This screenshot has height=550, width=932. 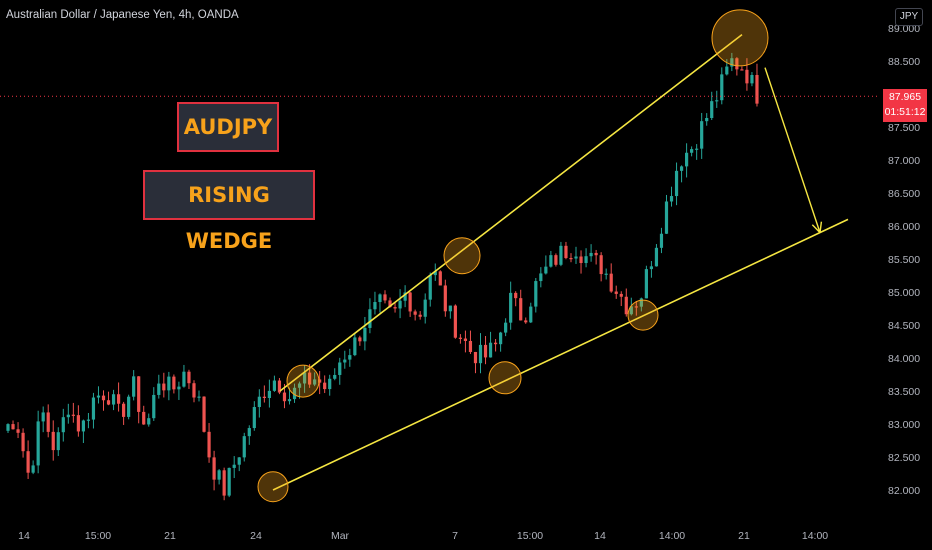 I want to click on price-tick-label: 88.500, so click(x=904, y=62).